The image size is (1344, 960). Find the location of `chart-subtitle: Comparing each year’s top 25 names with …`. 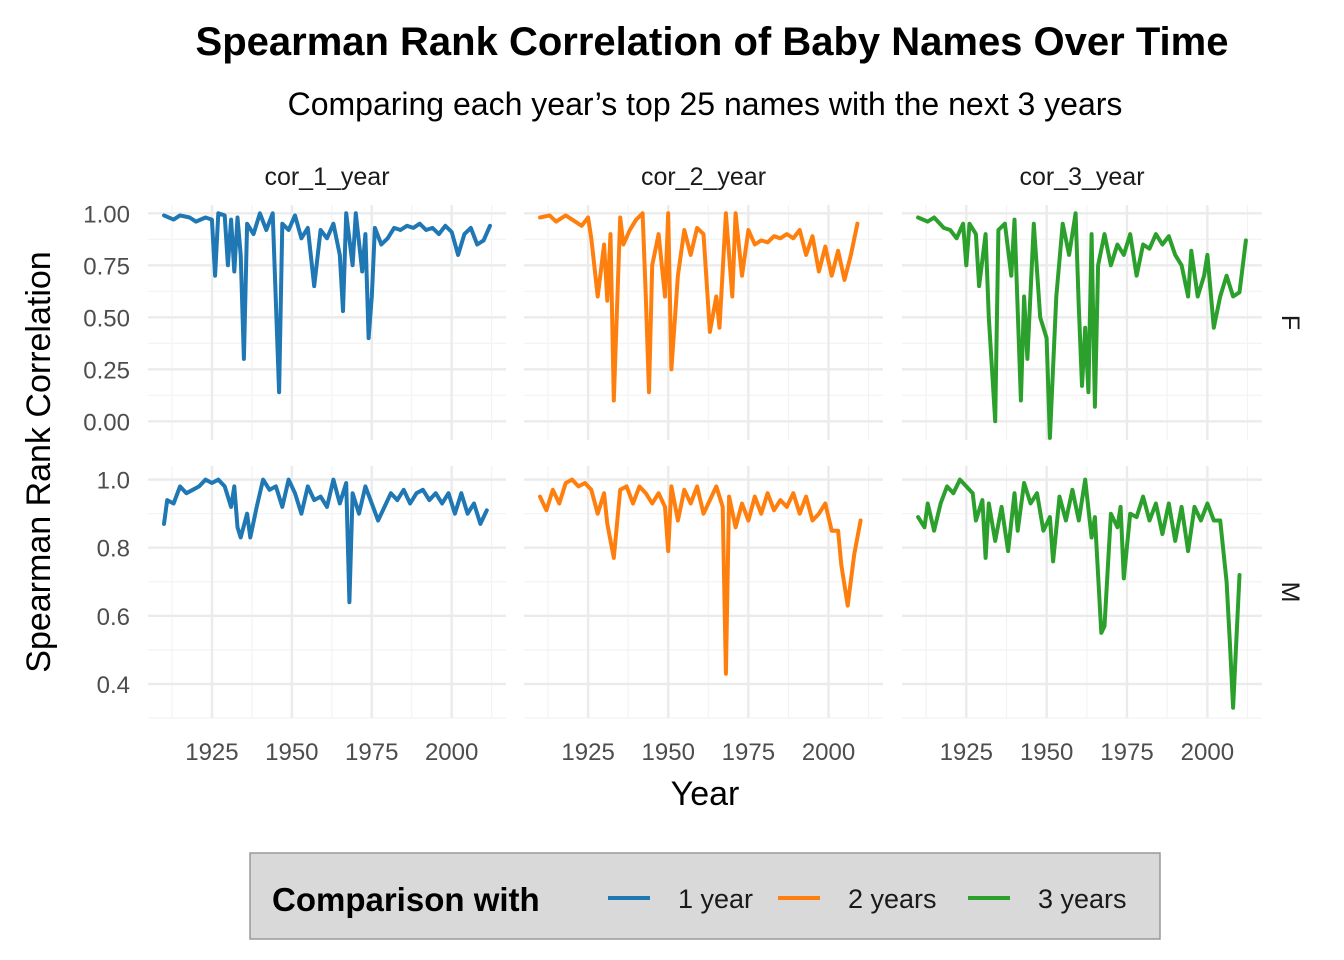

chart-subtitle: Comparing each year’s top 25 names with … is located at coordinates (705, 104).